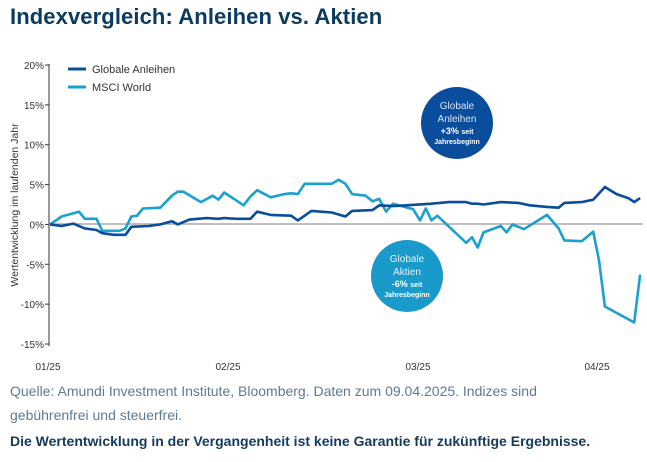 Image resolution: width=647 pixels, height=462 pixels. Describe the element at coordinates (37, 225) in the screenshot. I see `y-tick-label: 0%` at that location.